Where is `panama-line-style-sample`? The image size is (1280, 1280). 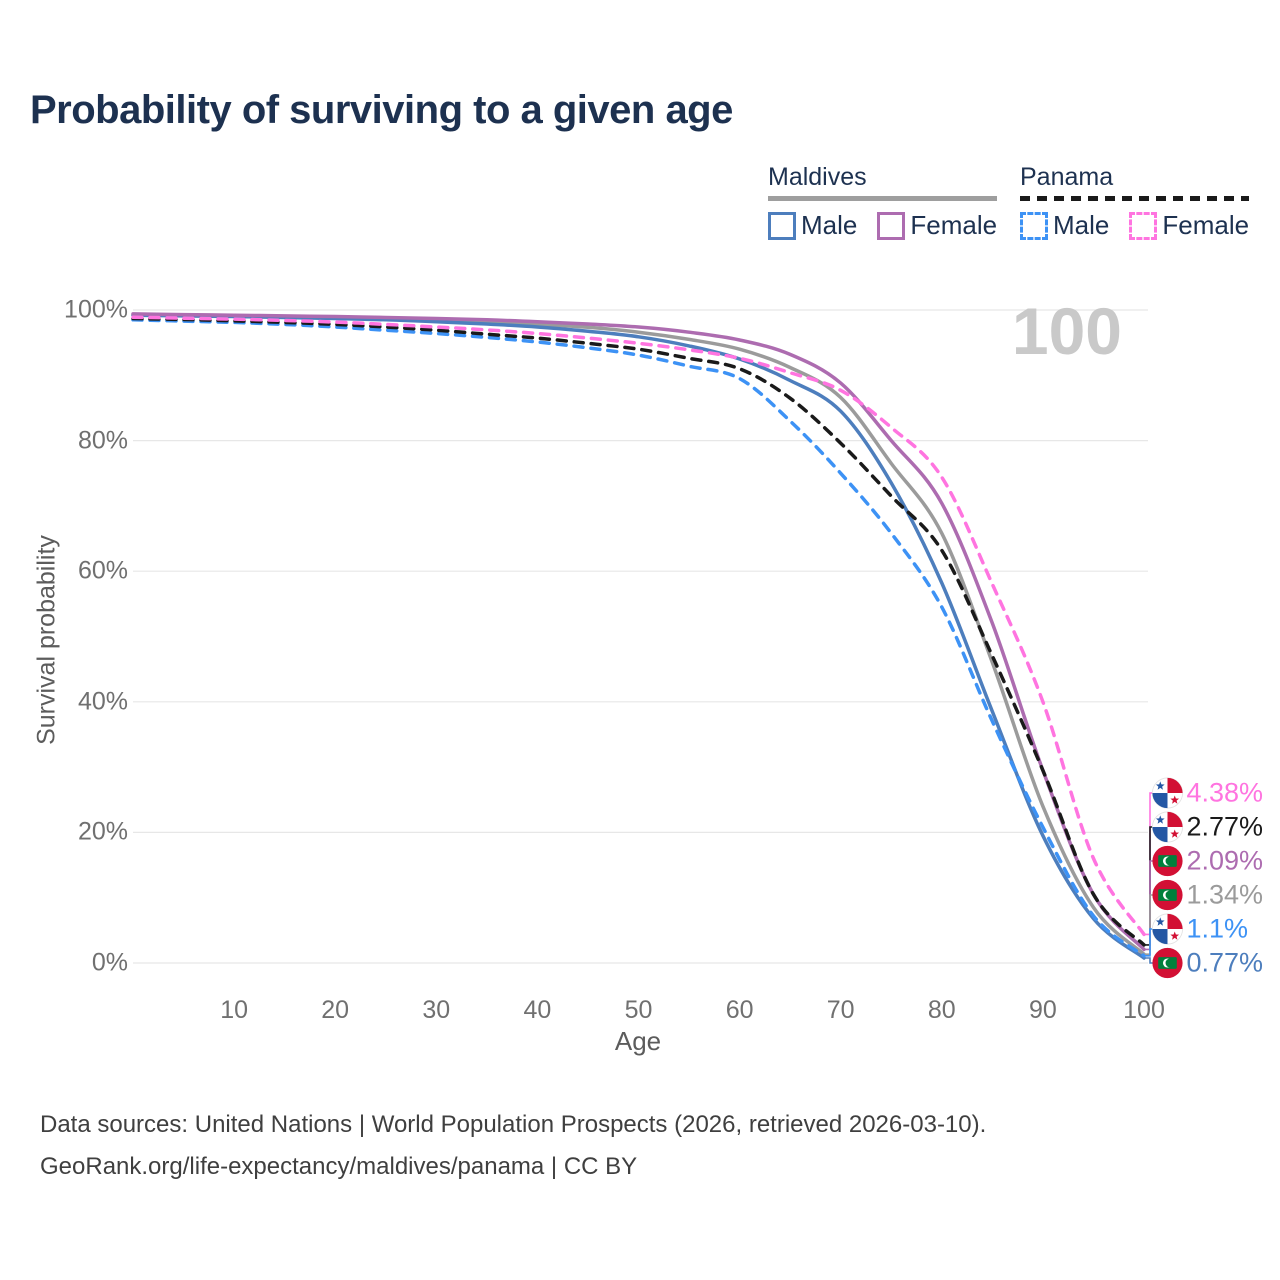 panama-line-style-sample is located at coordinates (1135, 198).